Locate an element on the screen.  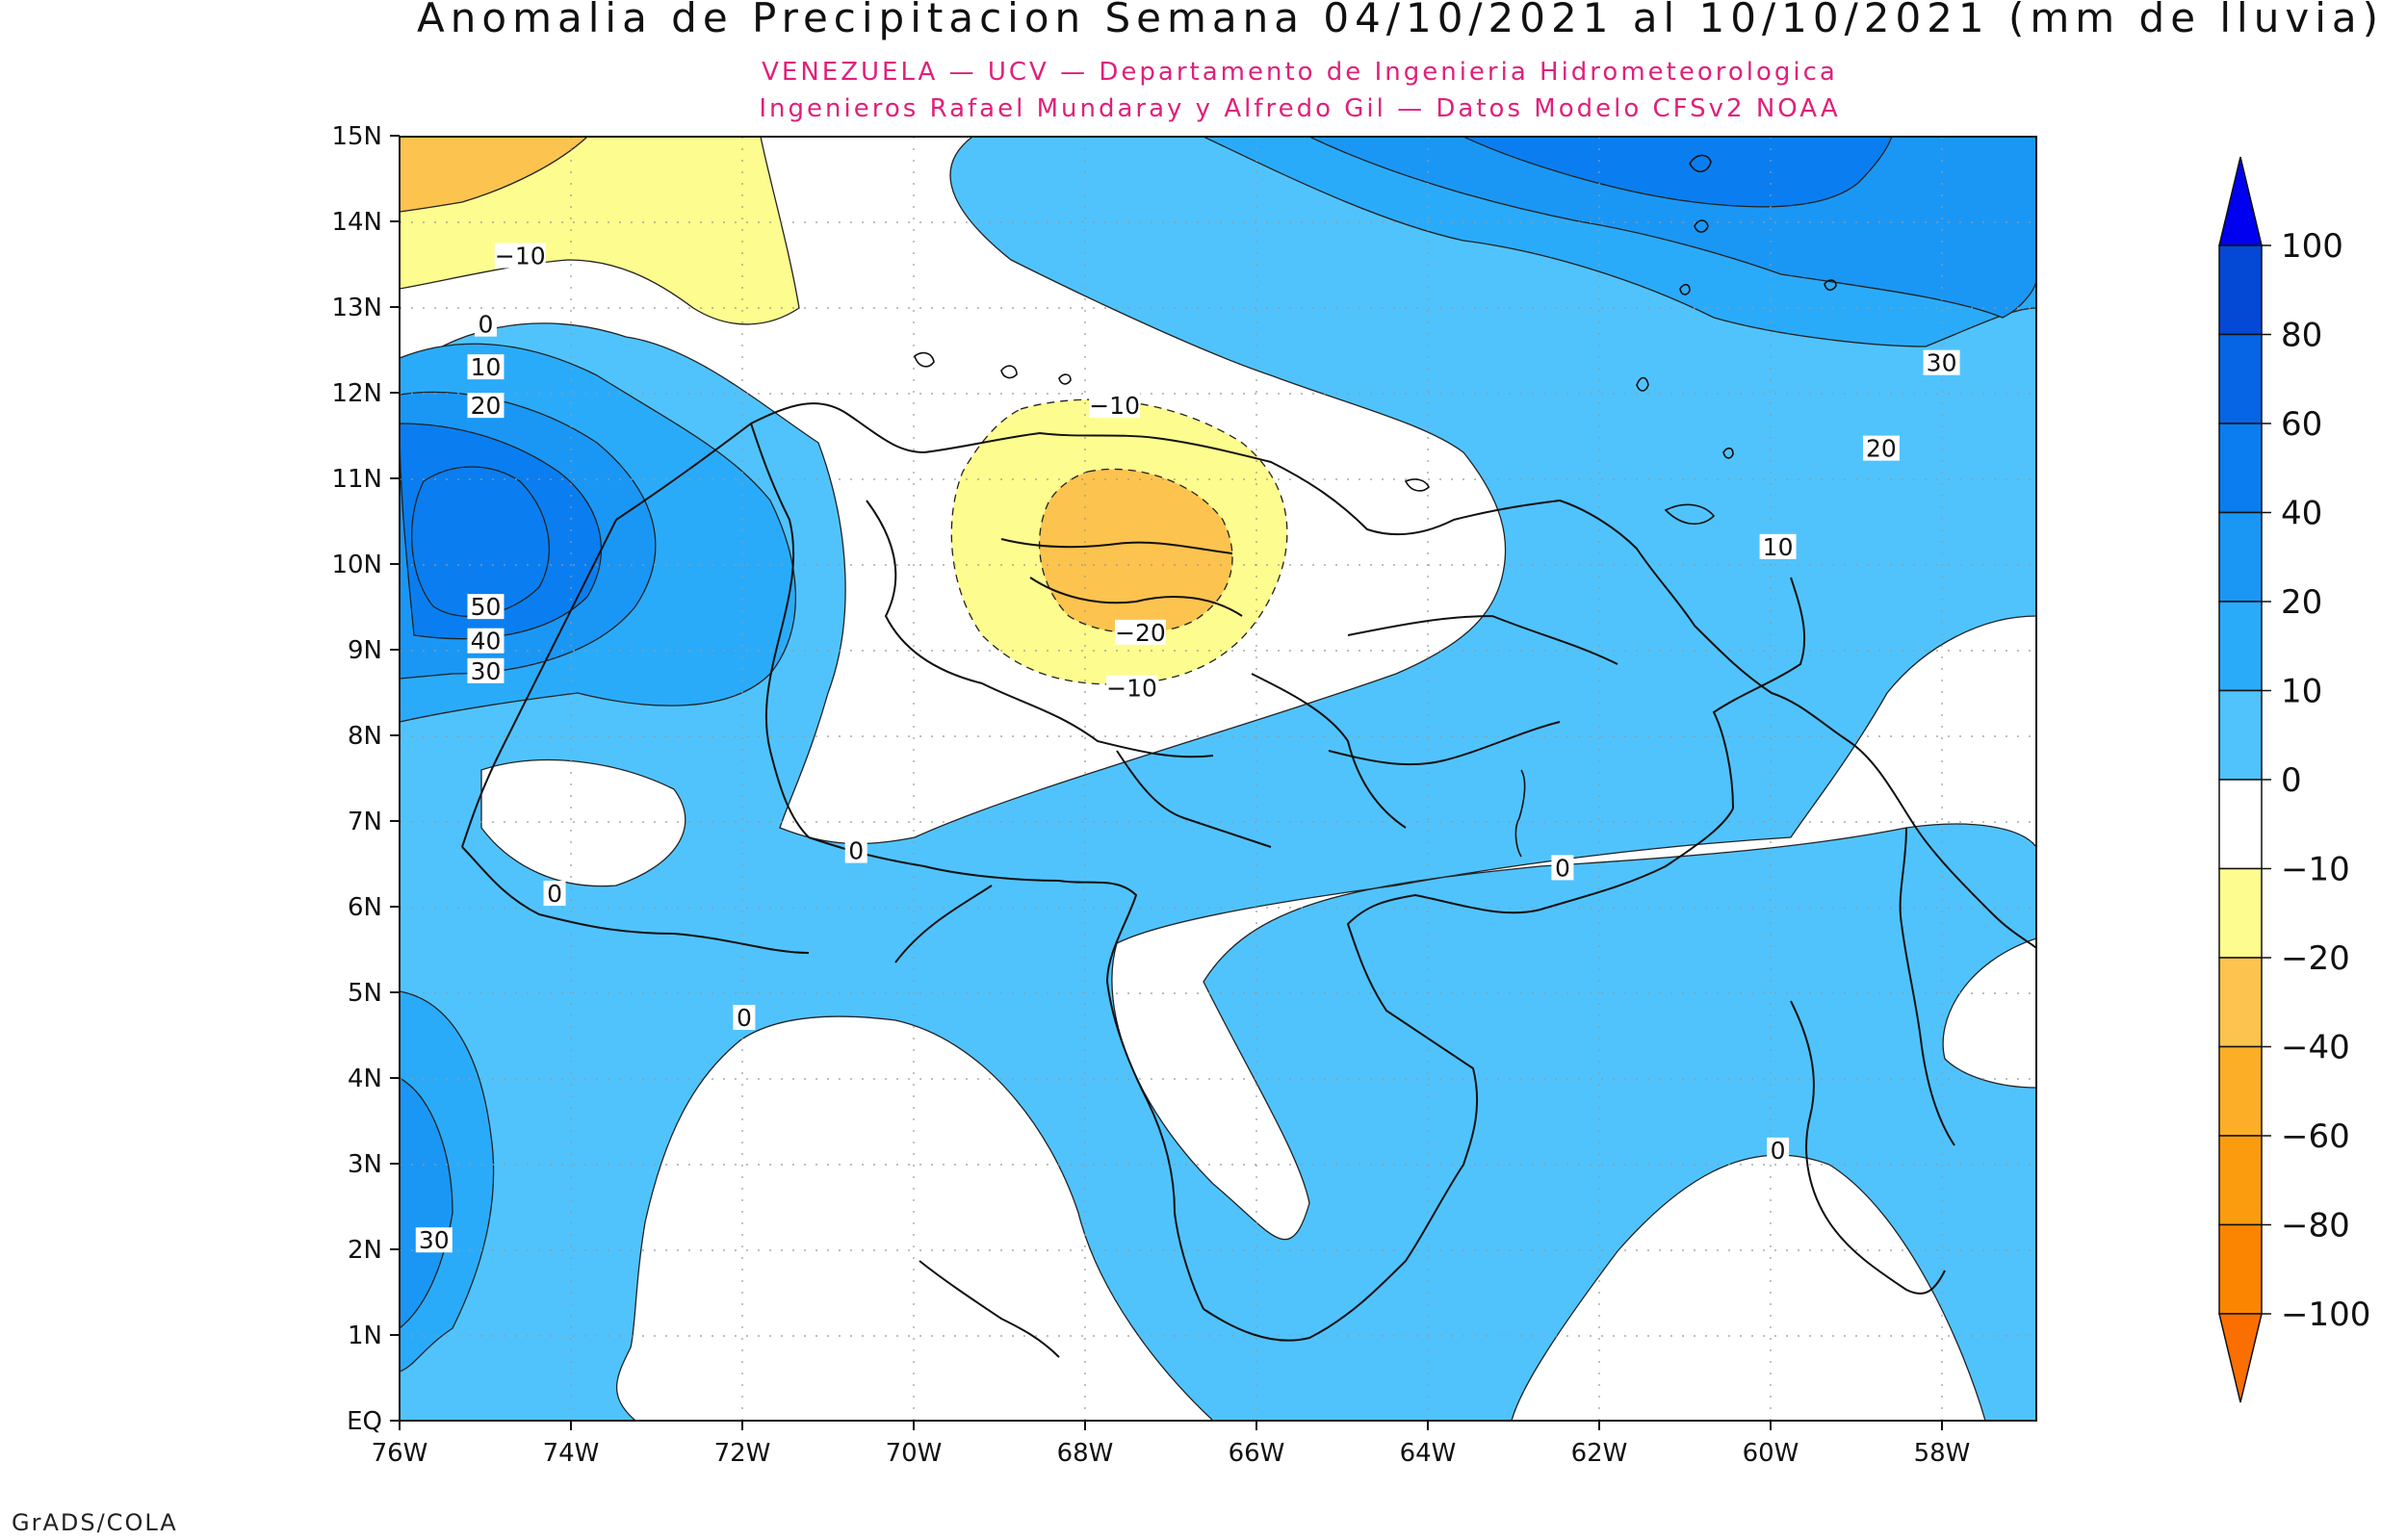
colorbar-label: 20 is located at coordinates (2301, 602).